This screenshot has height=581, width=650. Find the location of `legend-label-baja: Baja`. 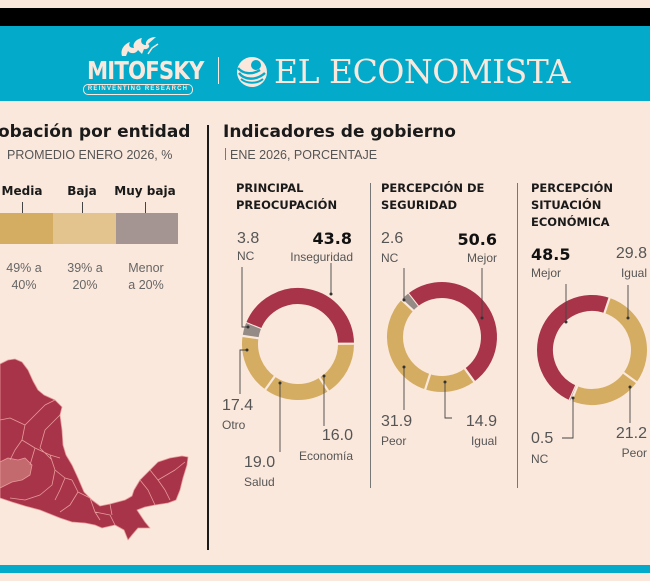

legend-label-baja: Baja is located at coordinates (82, 191).